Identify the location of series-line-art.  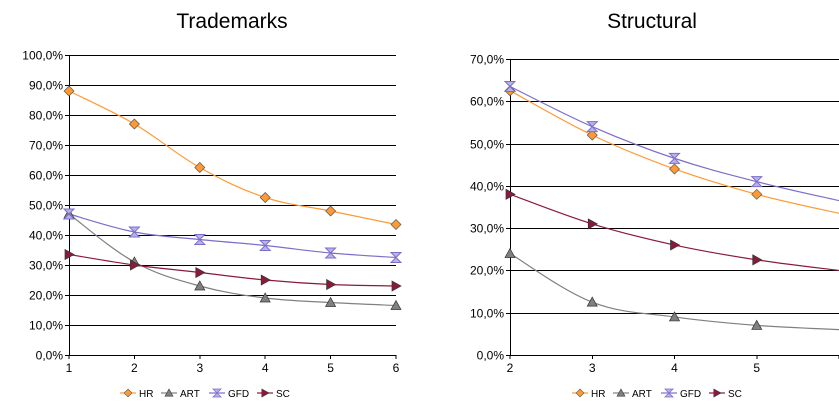
(232, 260).